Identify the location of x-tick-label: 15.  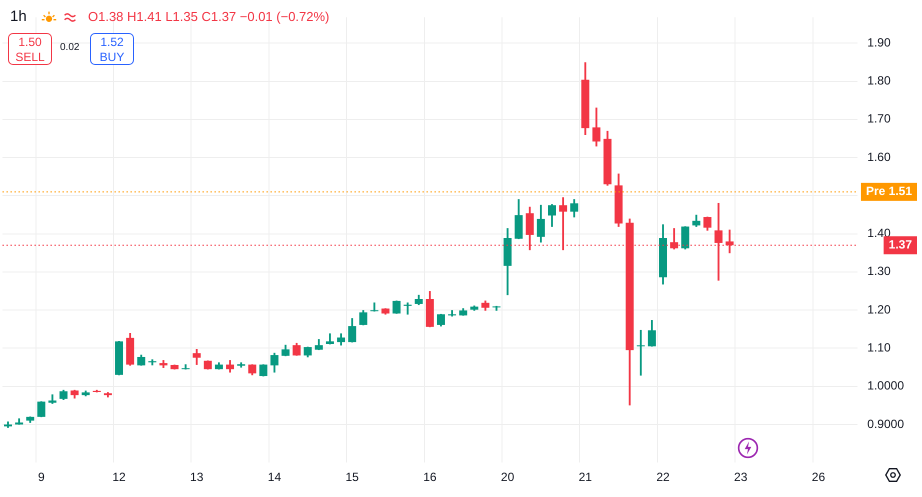
(352, 477).